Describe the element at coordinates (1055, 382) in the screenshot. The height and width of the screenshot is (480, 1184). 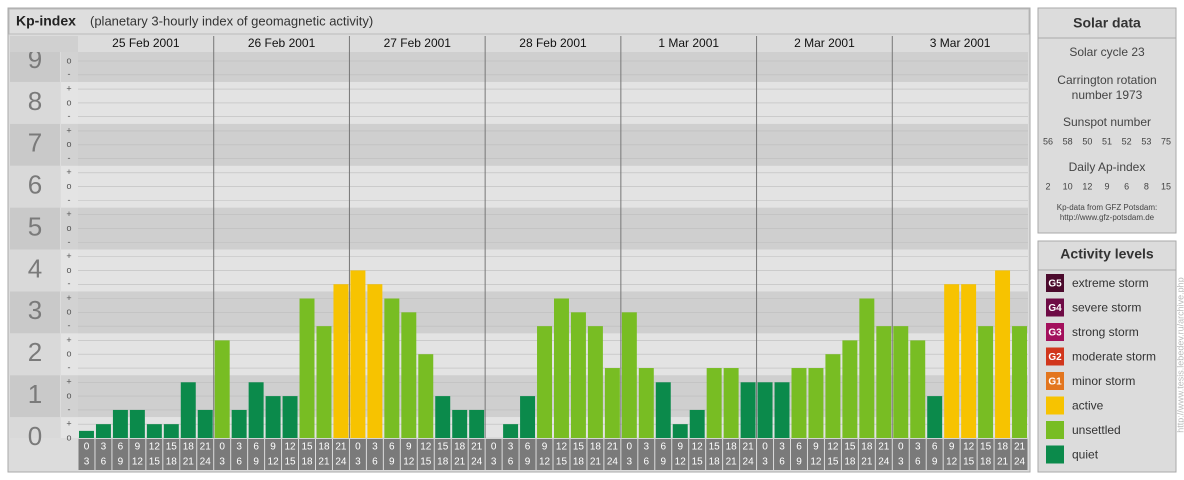
I see `legend-code: G1` at that location.